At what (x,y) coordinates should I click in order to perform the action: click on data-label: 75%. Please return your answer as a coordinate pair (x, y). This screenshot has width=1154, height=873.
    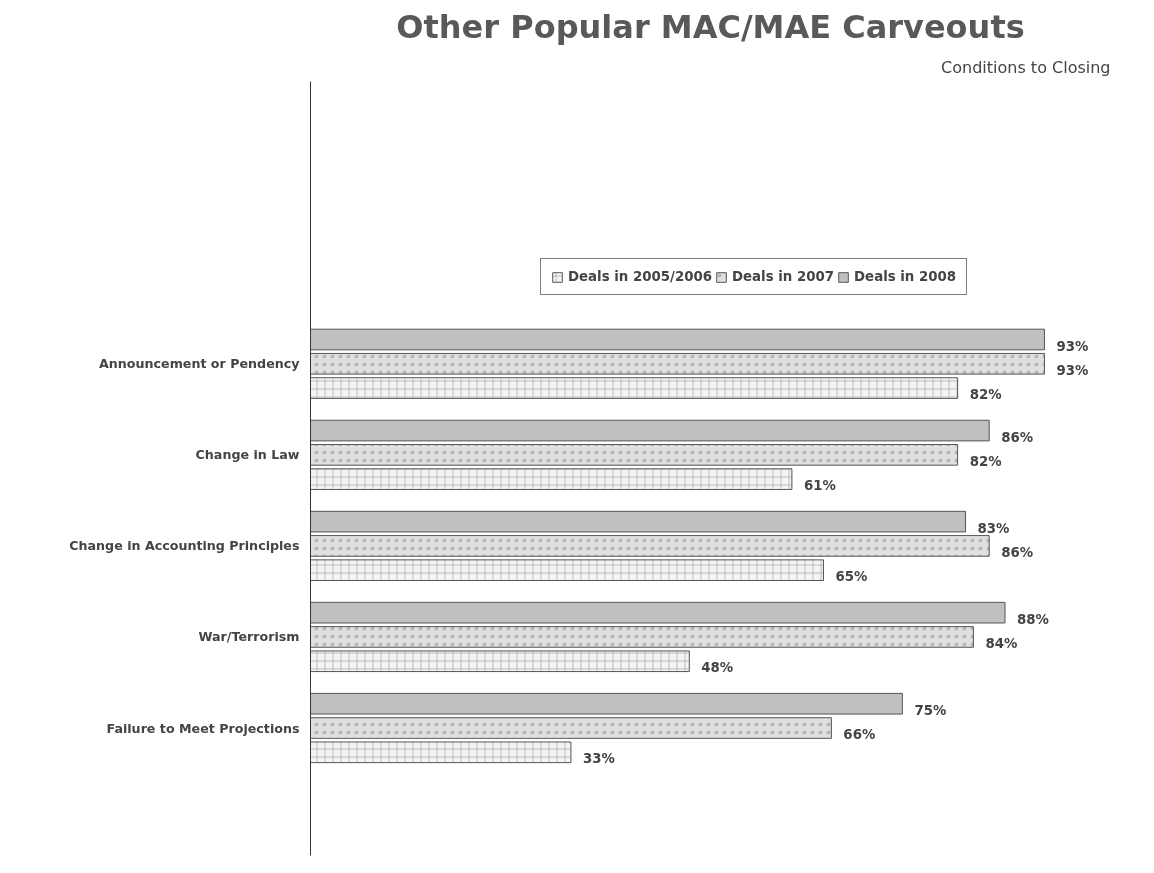
    Looking at the image, I should click on (930, 710).